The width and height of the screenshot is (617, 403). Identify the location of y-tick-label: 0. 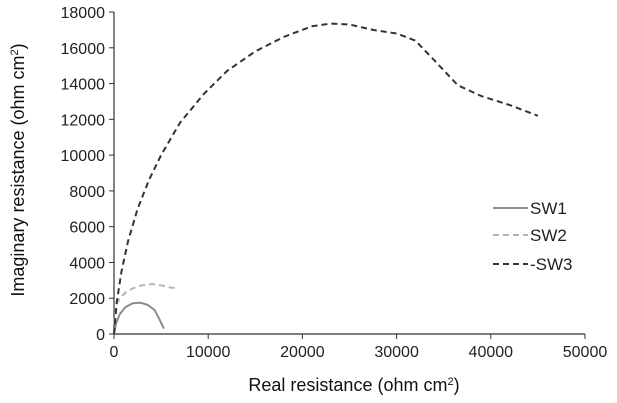
(100, 335).